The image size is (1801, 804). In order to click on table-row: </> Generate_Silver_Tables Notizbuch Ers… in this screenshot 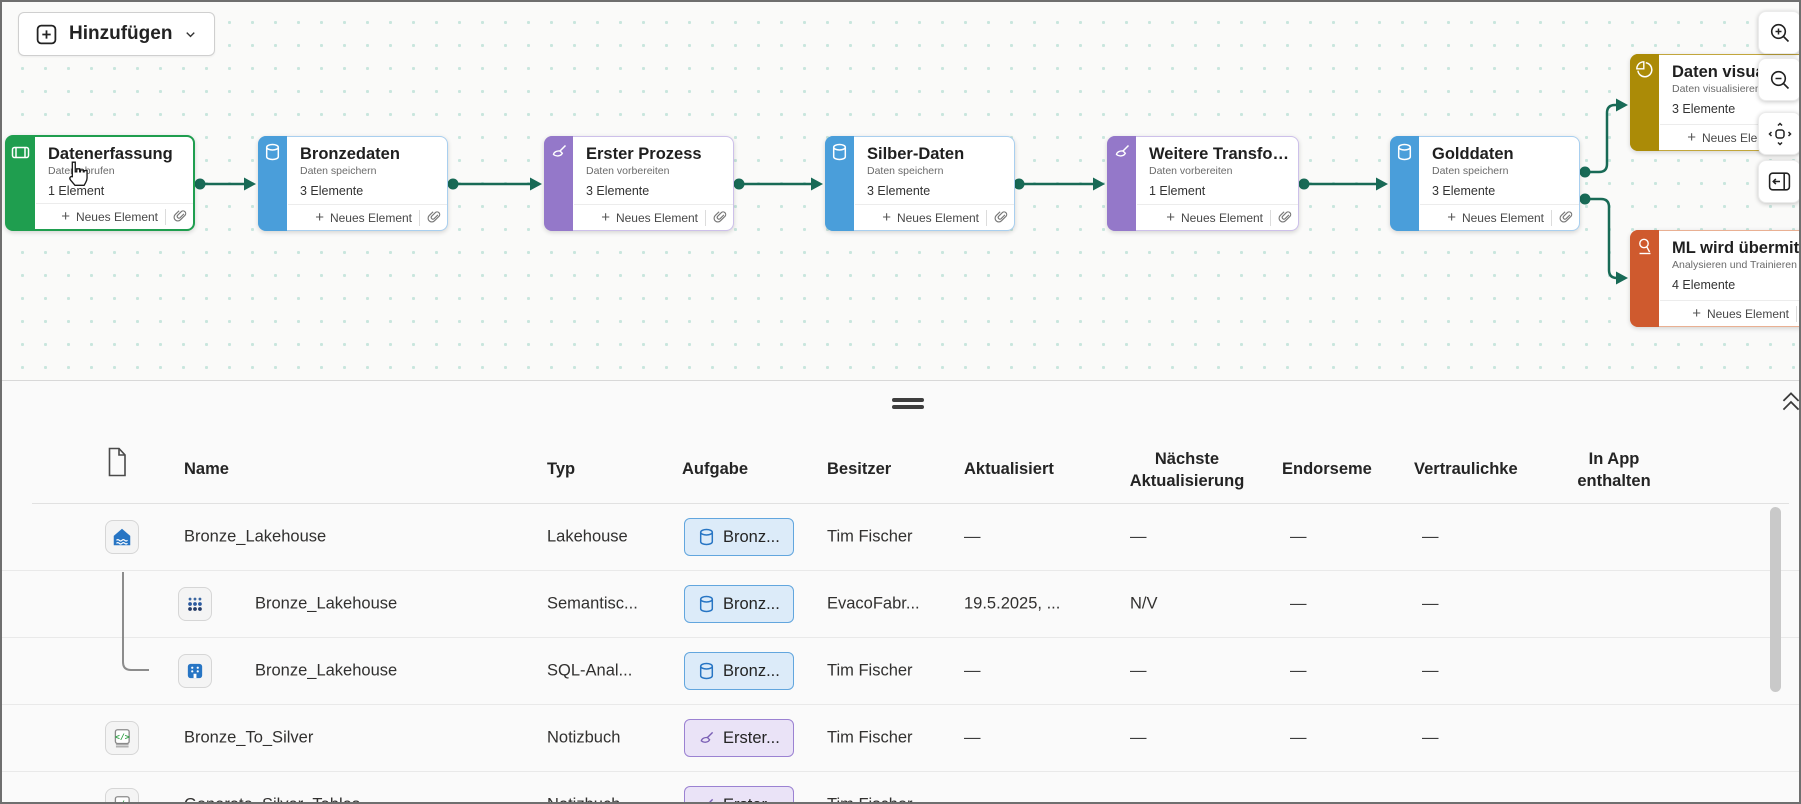, I will do `click(900, 788)`.